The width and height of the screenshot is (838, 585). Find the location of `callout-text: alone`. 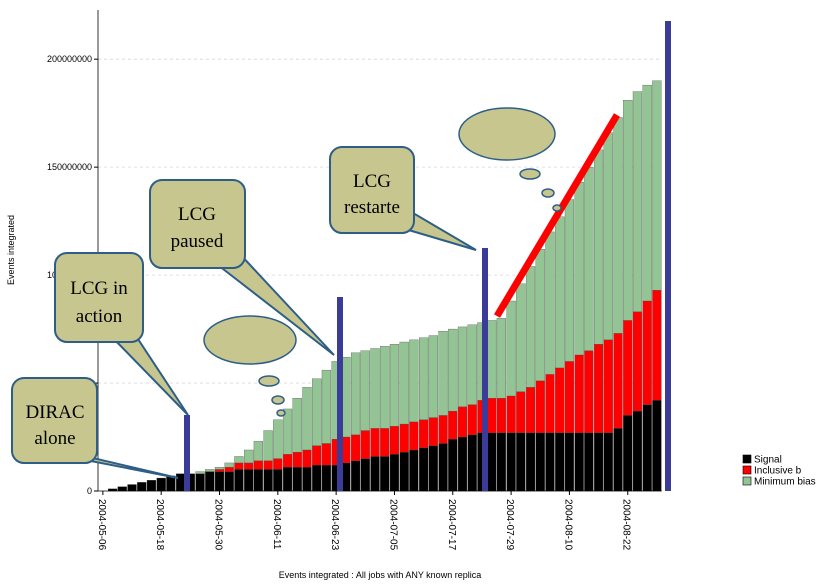

callout-text: alone is located at coordinates (54, 438).